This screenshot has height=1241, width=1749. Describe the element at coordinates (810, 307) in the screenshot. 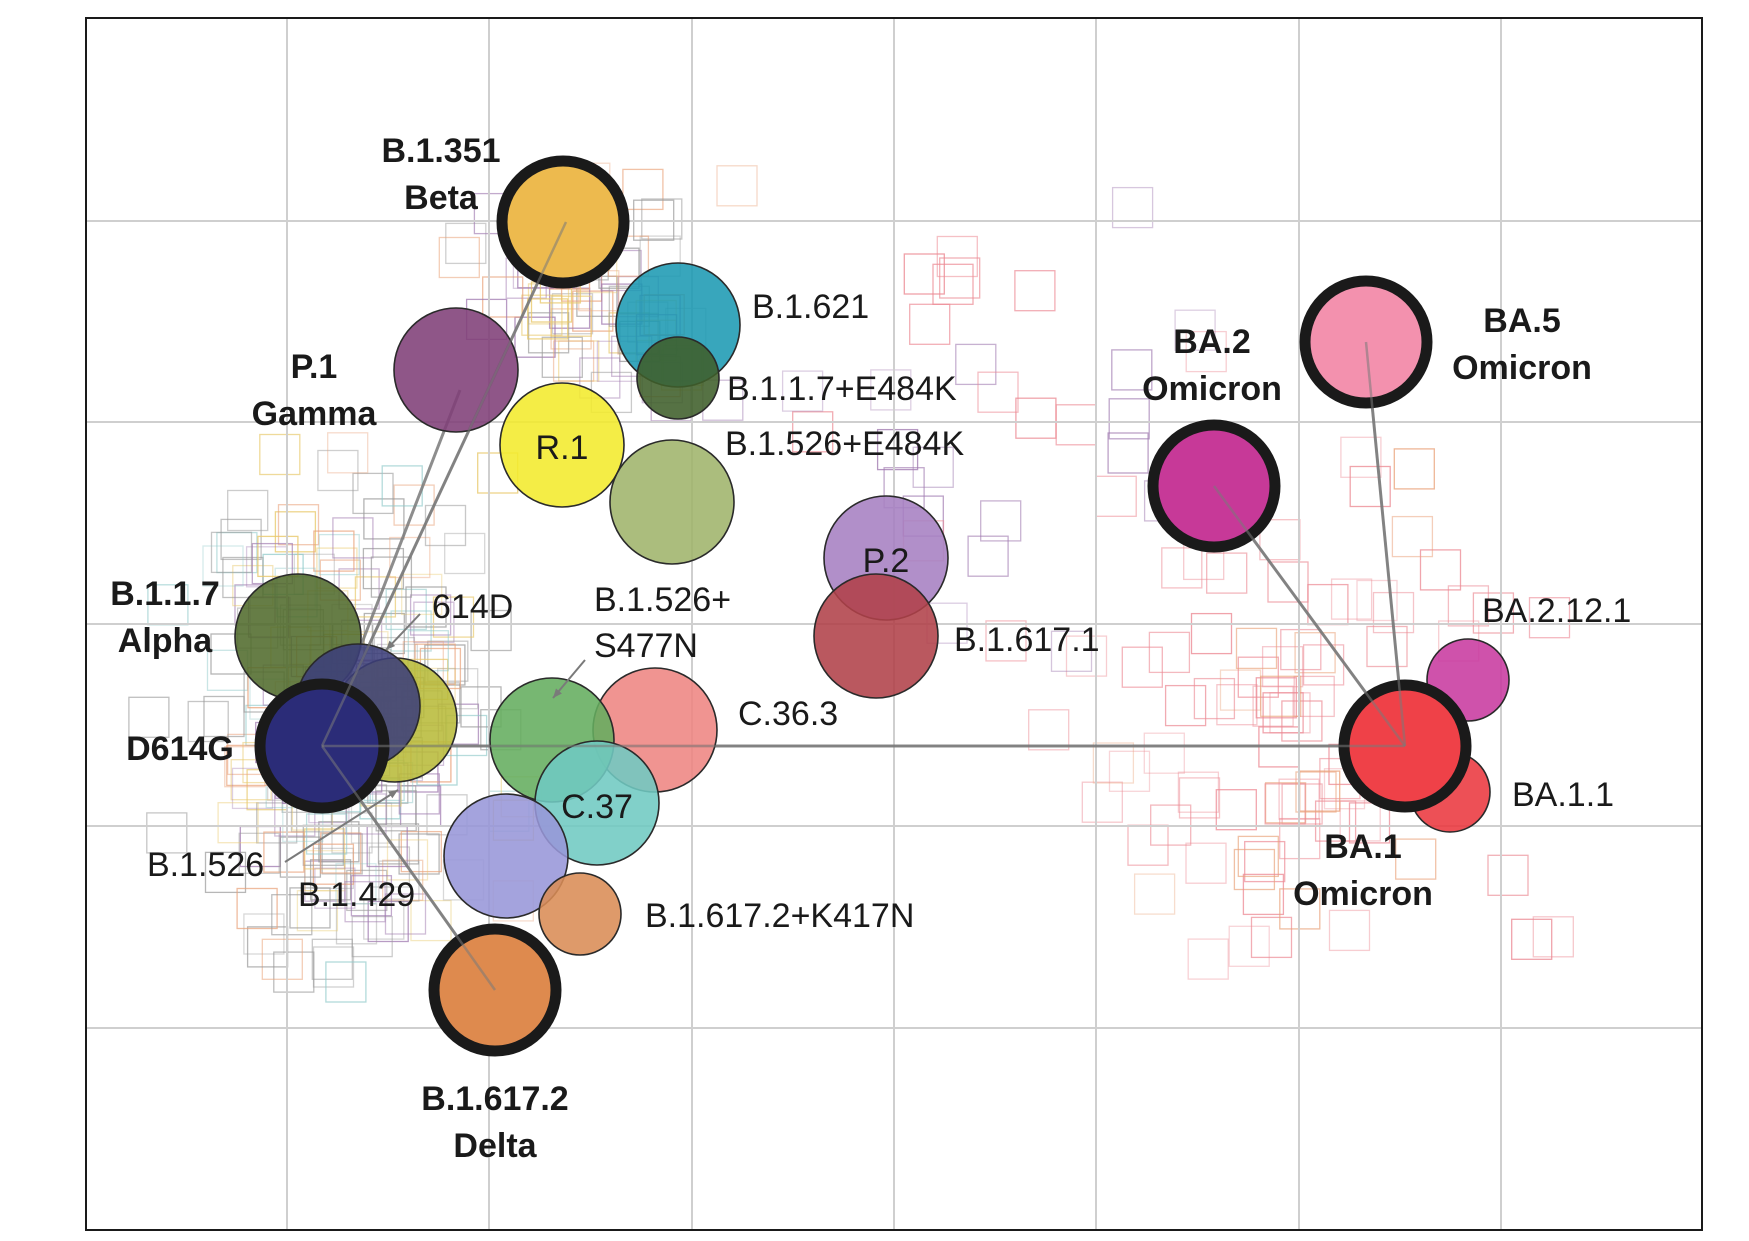

I see `label-b1621: B.1.621` at that location.